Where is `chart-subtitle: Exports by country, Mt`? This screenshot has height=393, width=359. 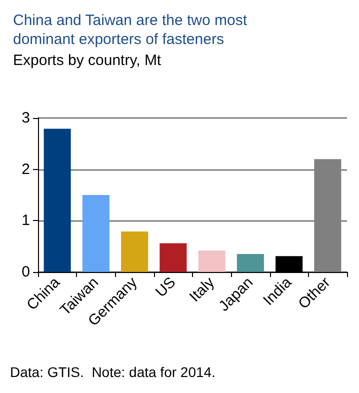
chart-subtitle: Exports by country, Mt is located at coordinates (87, 60).